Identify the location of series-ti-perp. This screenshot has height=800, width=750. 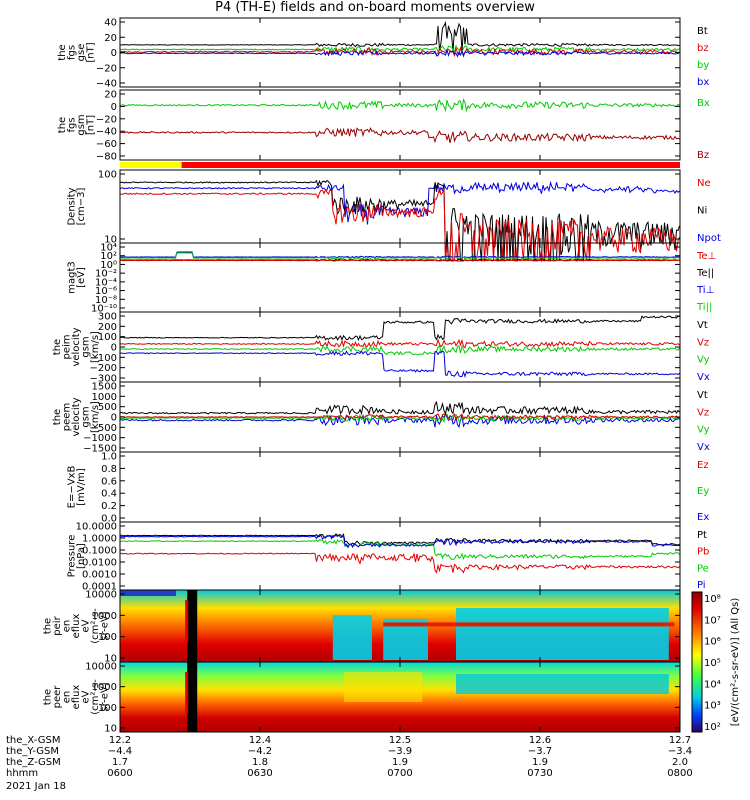
(399, 255).